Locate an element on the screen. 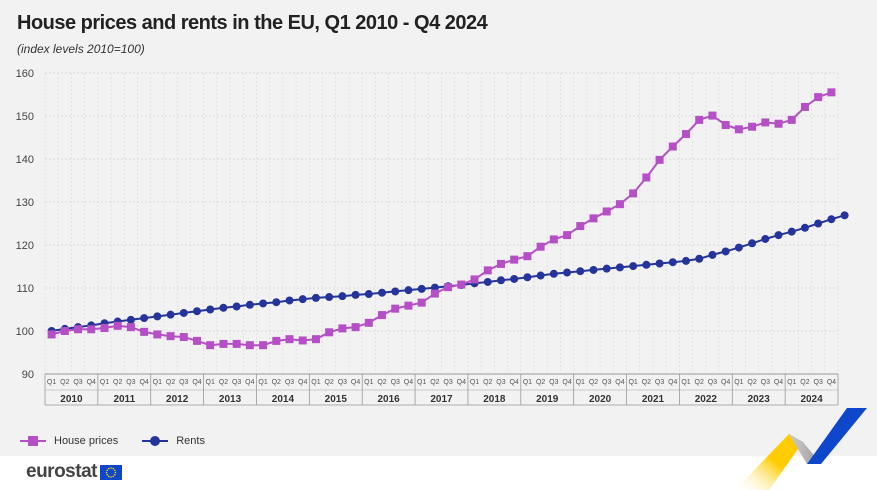  house-prices-swatch-icon is located at coordinates (33, 441).